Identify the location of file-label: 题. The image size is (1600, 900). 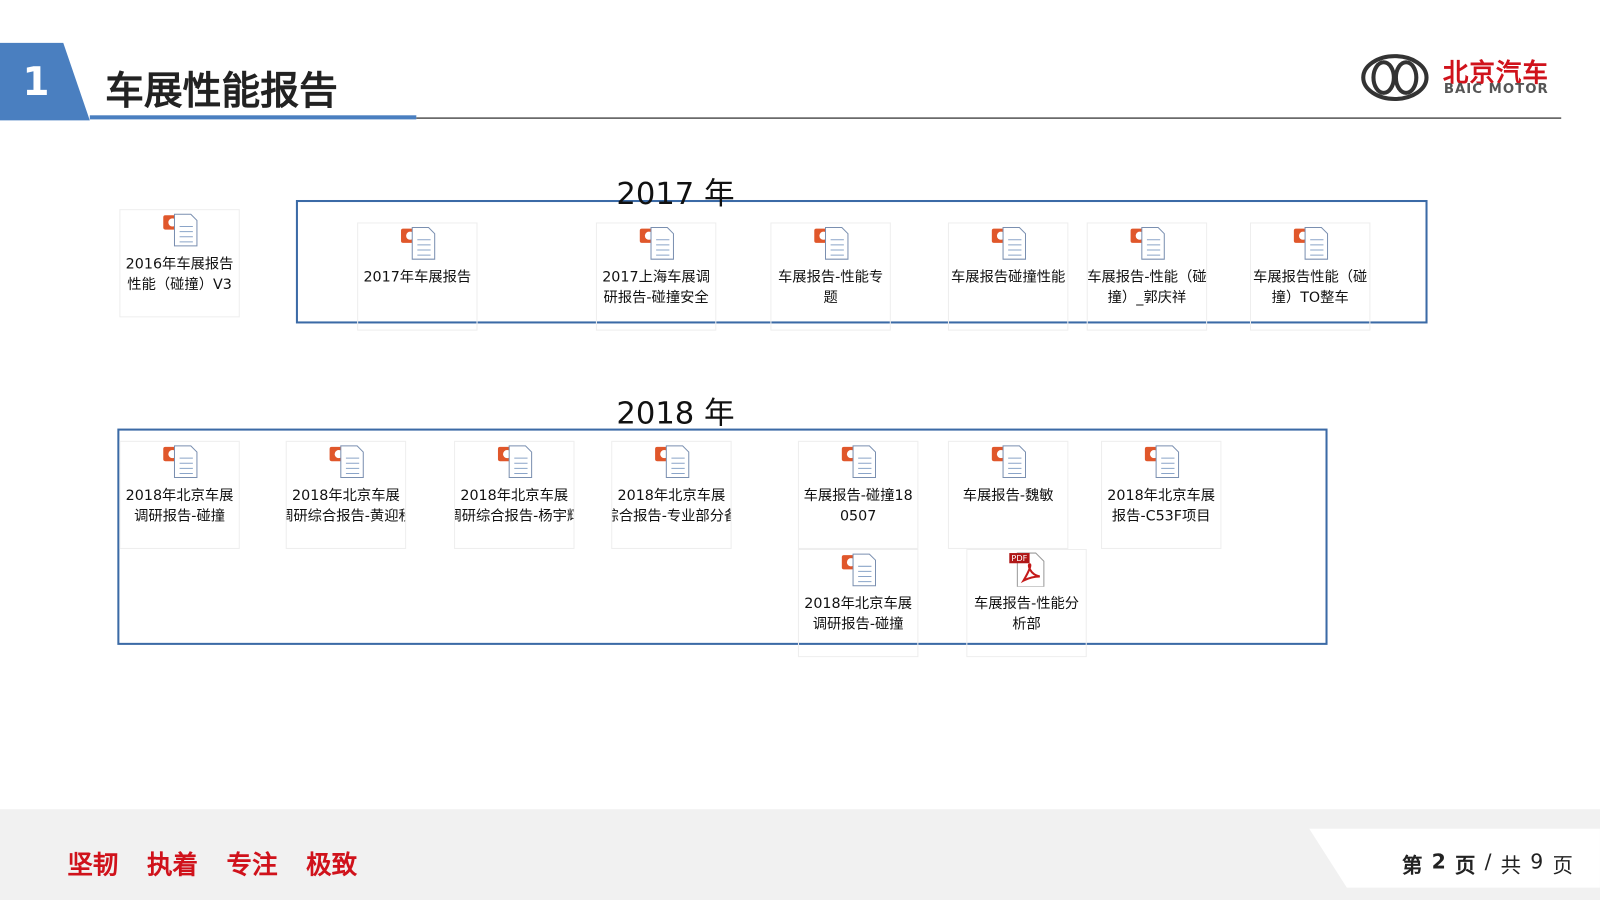
(830, 298).